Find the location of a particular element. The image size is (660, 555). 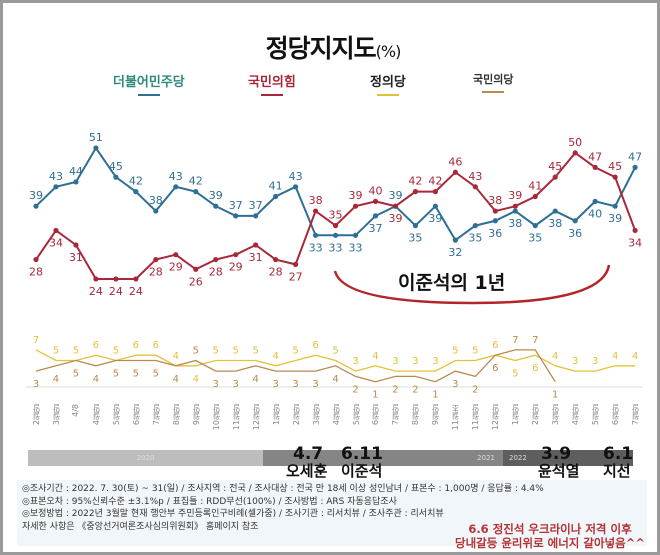

data-label: 28 is located at coordinates (216, 272).